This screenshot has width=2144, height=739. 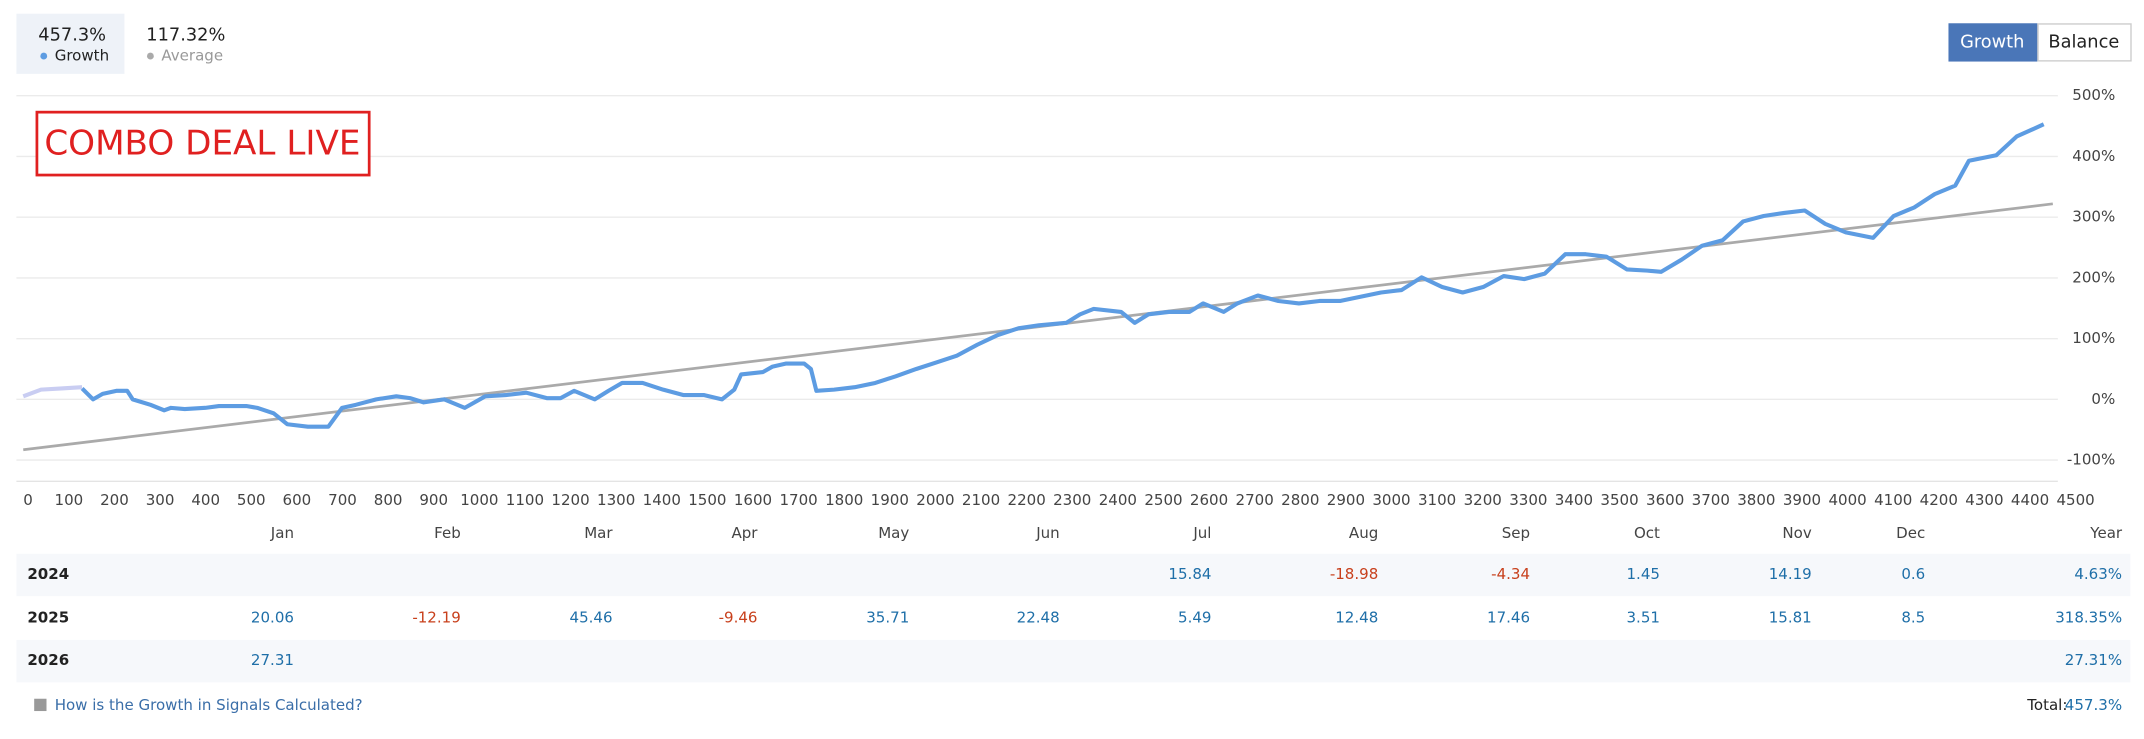 I want to click on x-tick-label: 2300, so click(x=1072, y=500).